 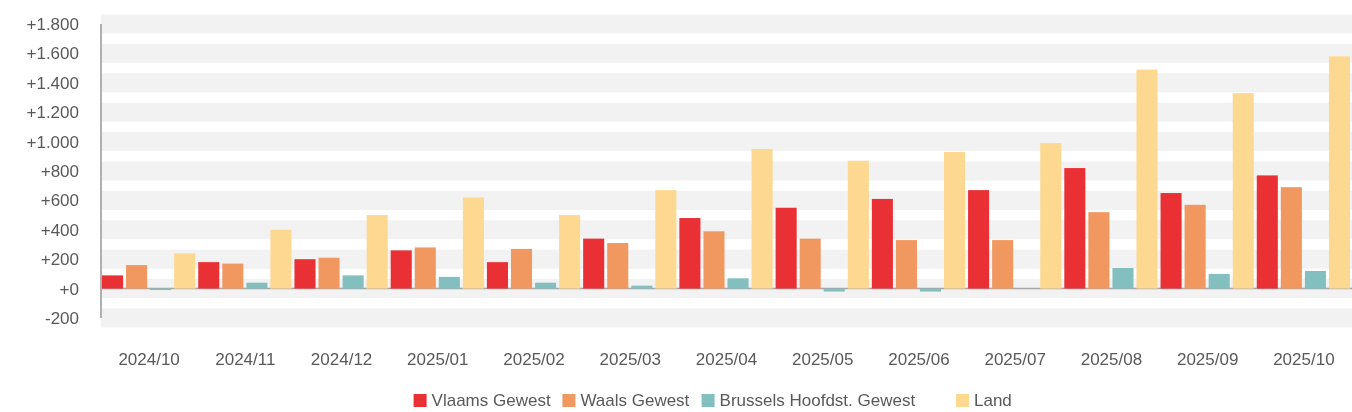 I want to click on x-tick-label: 2025/01, so click(x=438, y=359).